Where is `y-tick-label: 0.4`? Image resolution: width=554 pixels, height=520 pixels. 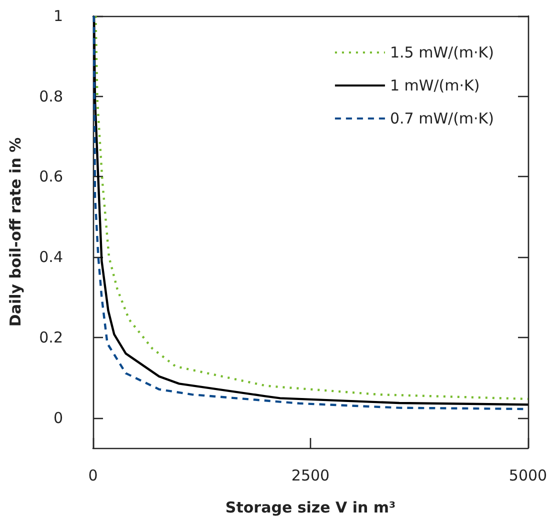 y-tick-label: 0.4 is located at coordinates (51, 257).